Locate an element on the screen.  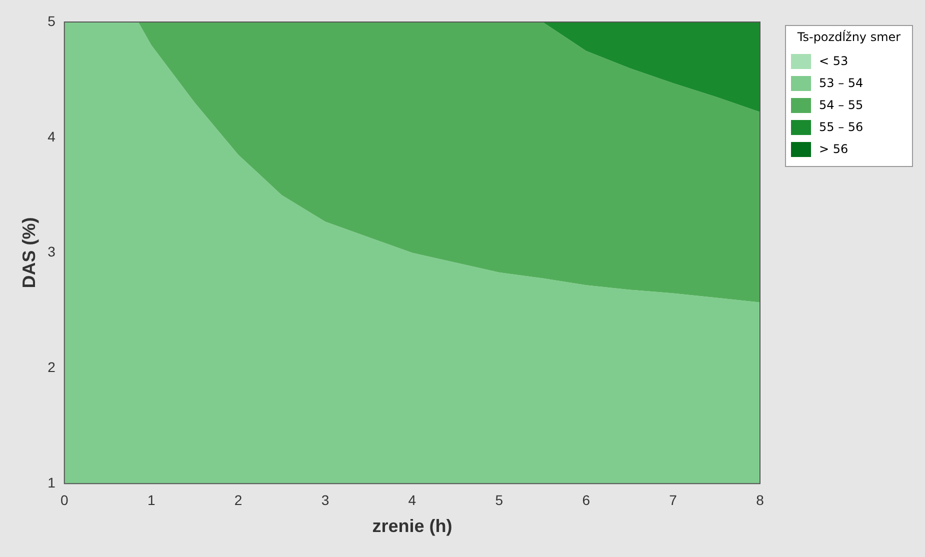
legend-label: 53 – 54 is located at coordinates (841, 83).